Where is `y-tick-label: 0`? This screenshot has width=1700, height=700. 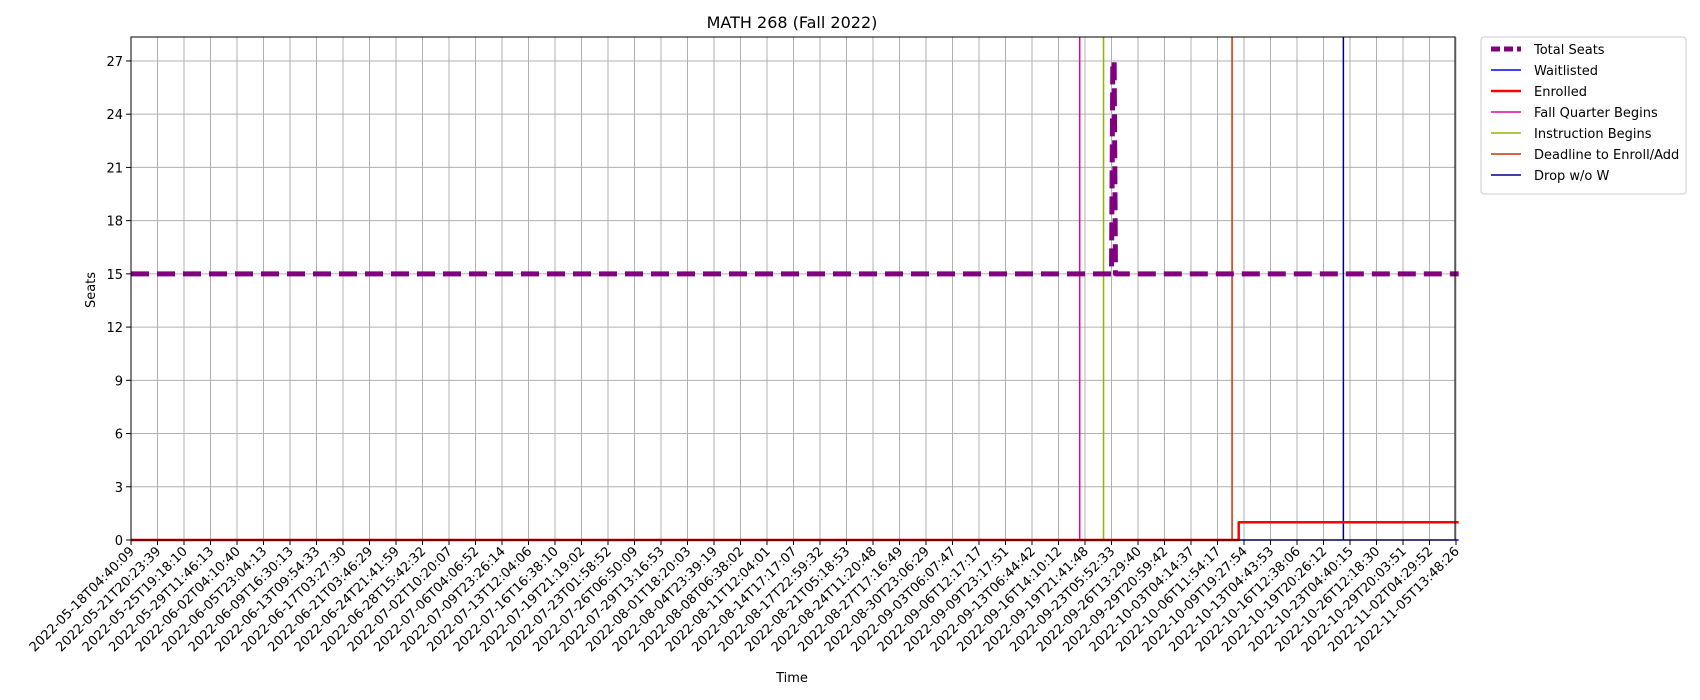 y-tick-label: 0 is located at coordinates (119, 541).